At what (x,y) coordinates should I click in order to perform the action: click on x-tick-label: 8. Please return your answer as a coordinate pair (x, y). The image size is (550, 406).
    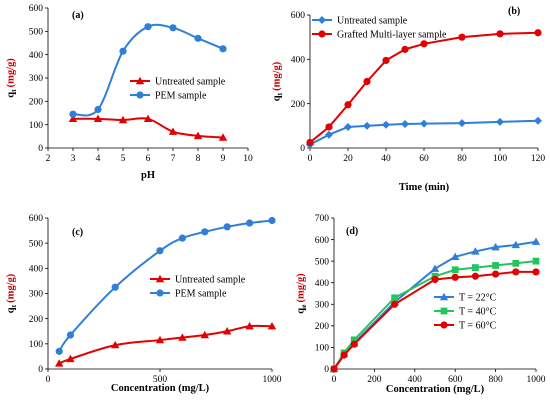
    Looking at the image, I should click on (198, 159).